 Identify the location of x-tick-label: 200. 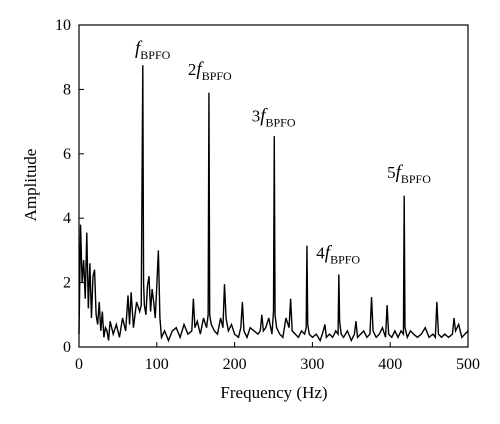
(235, 364).